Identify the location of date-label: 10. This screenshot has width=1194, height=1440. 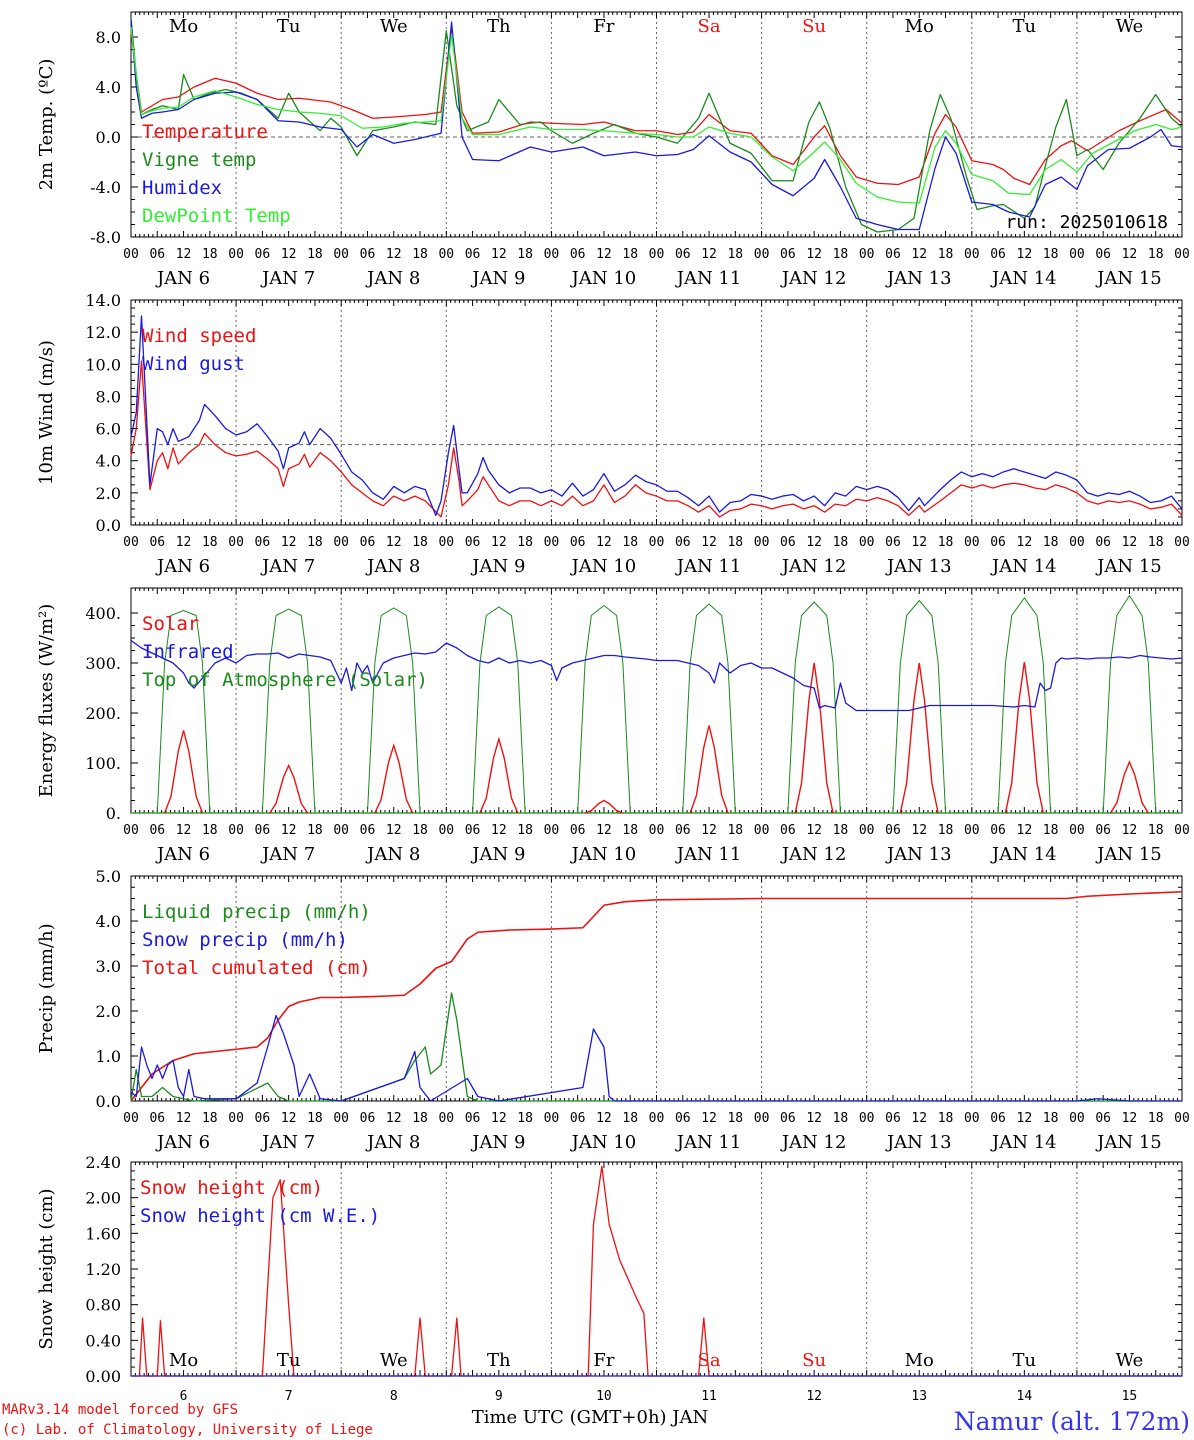
(604, 1396).